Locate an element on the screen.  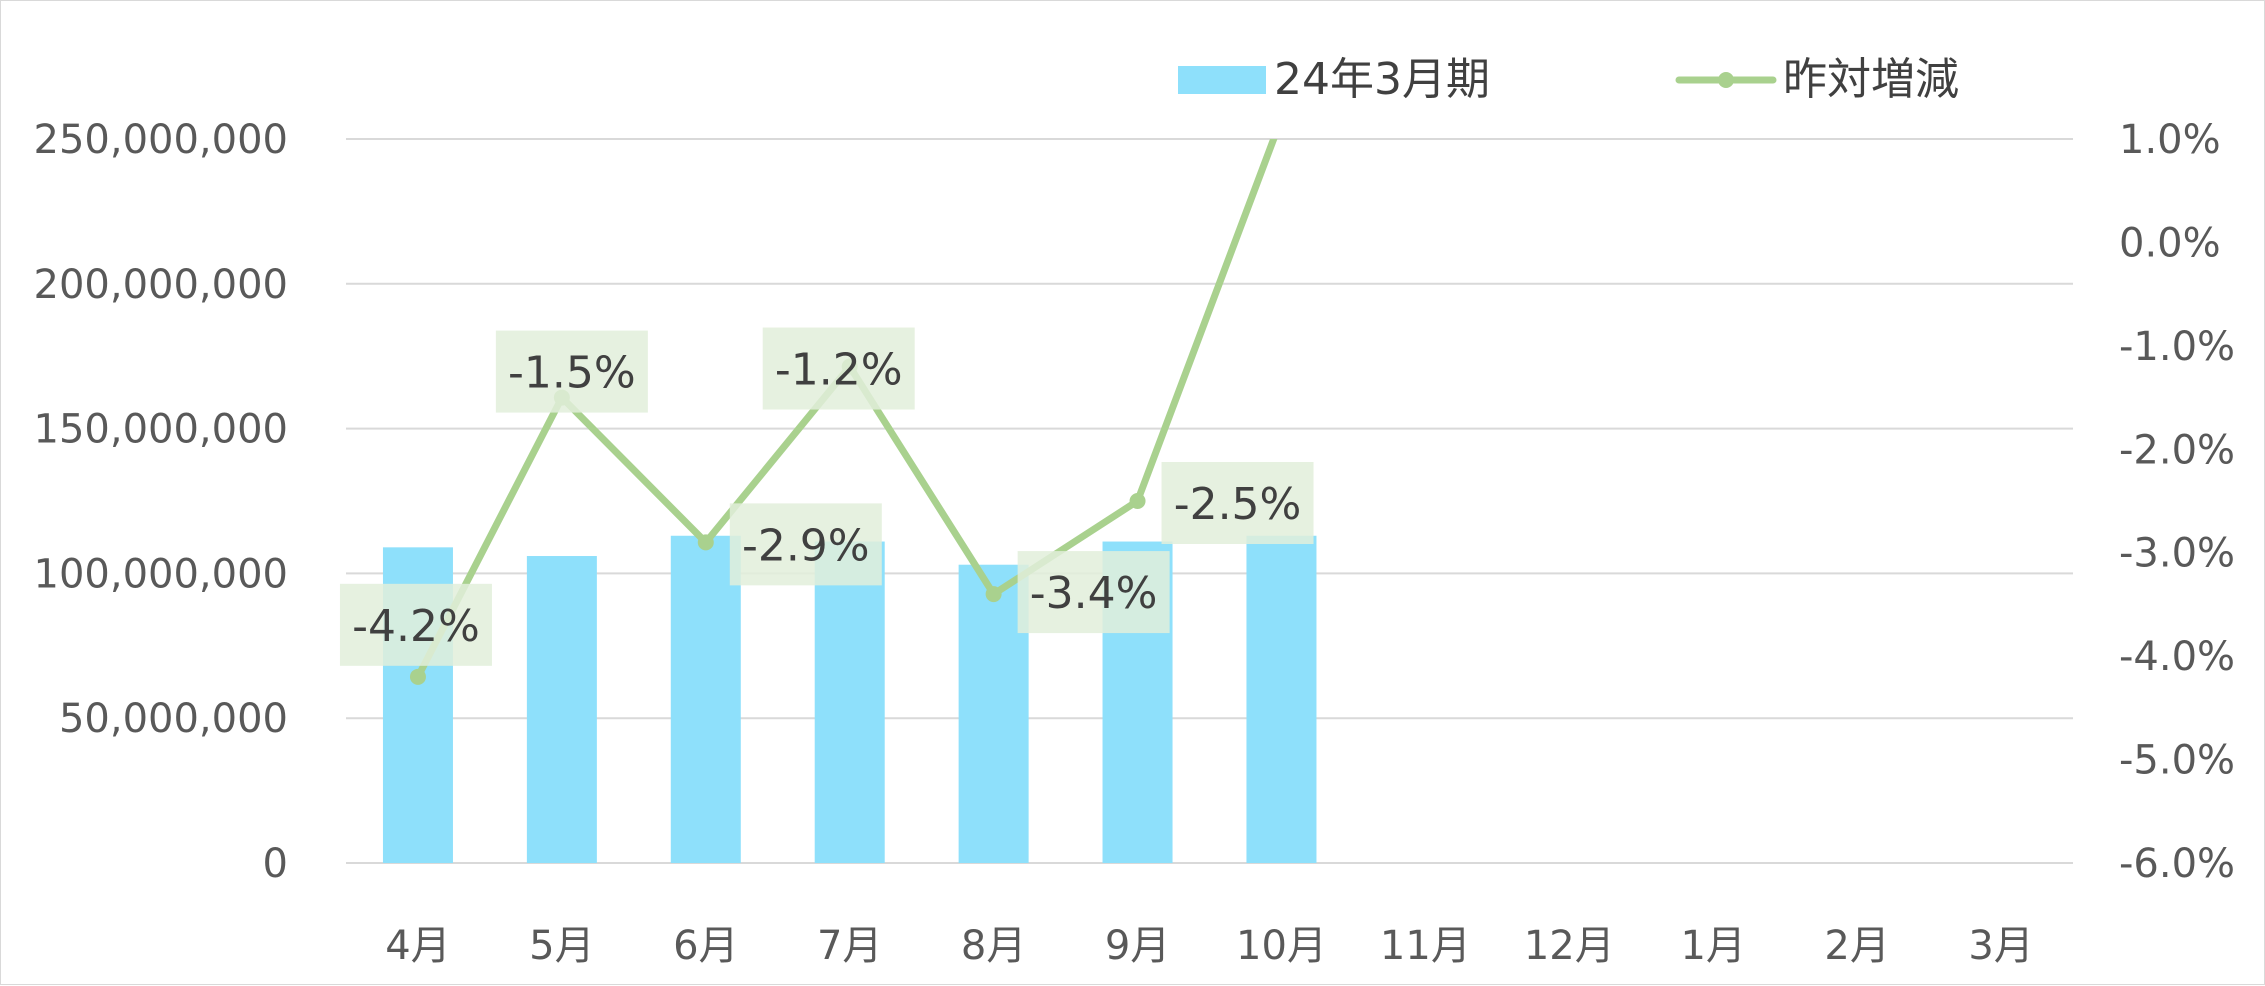
y-left-tick-label: 50,000,000 is located at coordinates (173, 719).